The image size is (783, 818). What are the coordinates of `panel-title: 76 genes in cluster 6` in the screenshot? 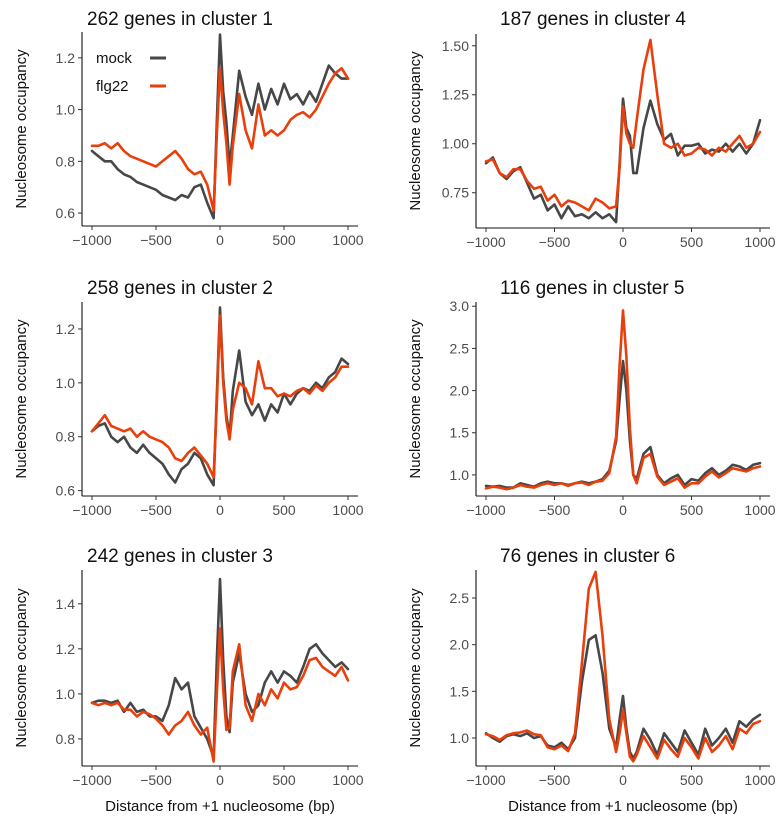 It's located at (587, 556).